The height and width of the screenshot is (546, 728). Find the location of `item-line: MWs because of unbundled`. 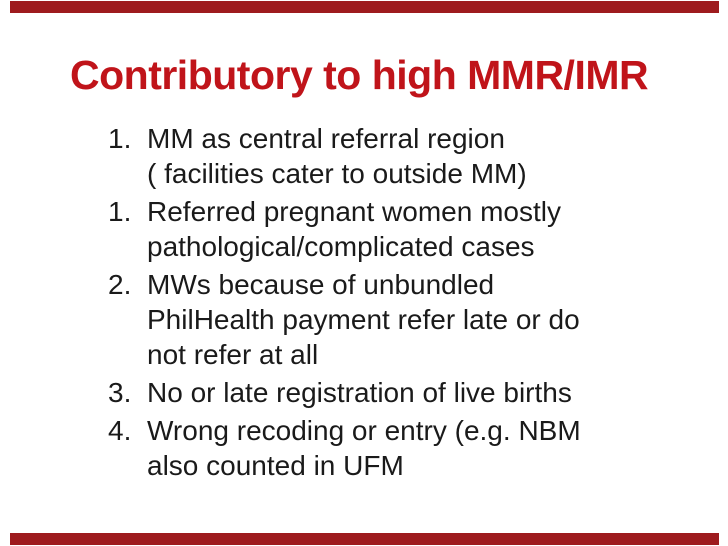

item-line: MWs because of unbundled is located at coordinates (321, 284).